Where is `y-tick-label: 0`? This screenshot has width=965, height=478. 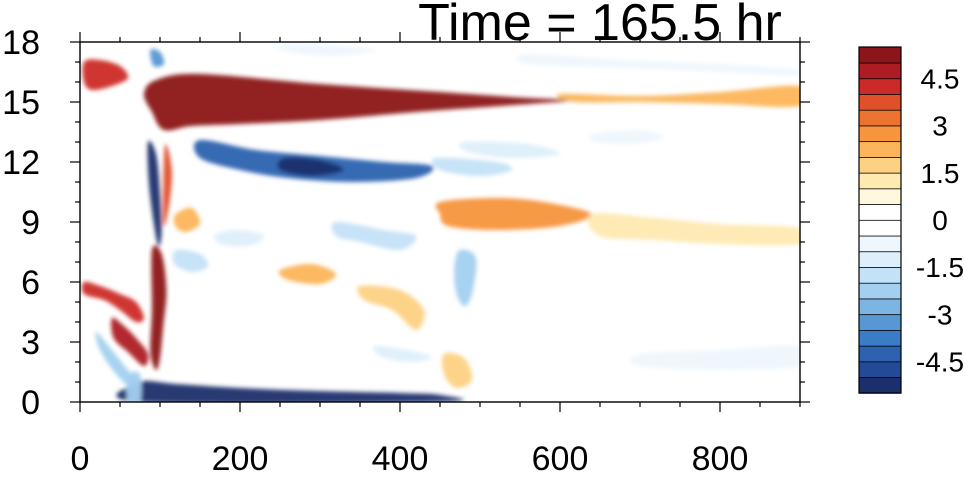 y-tick-label: 0 is located at coordinates (30, 403).